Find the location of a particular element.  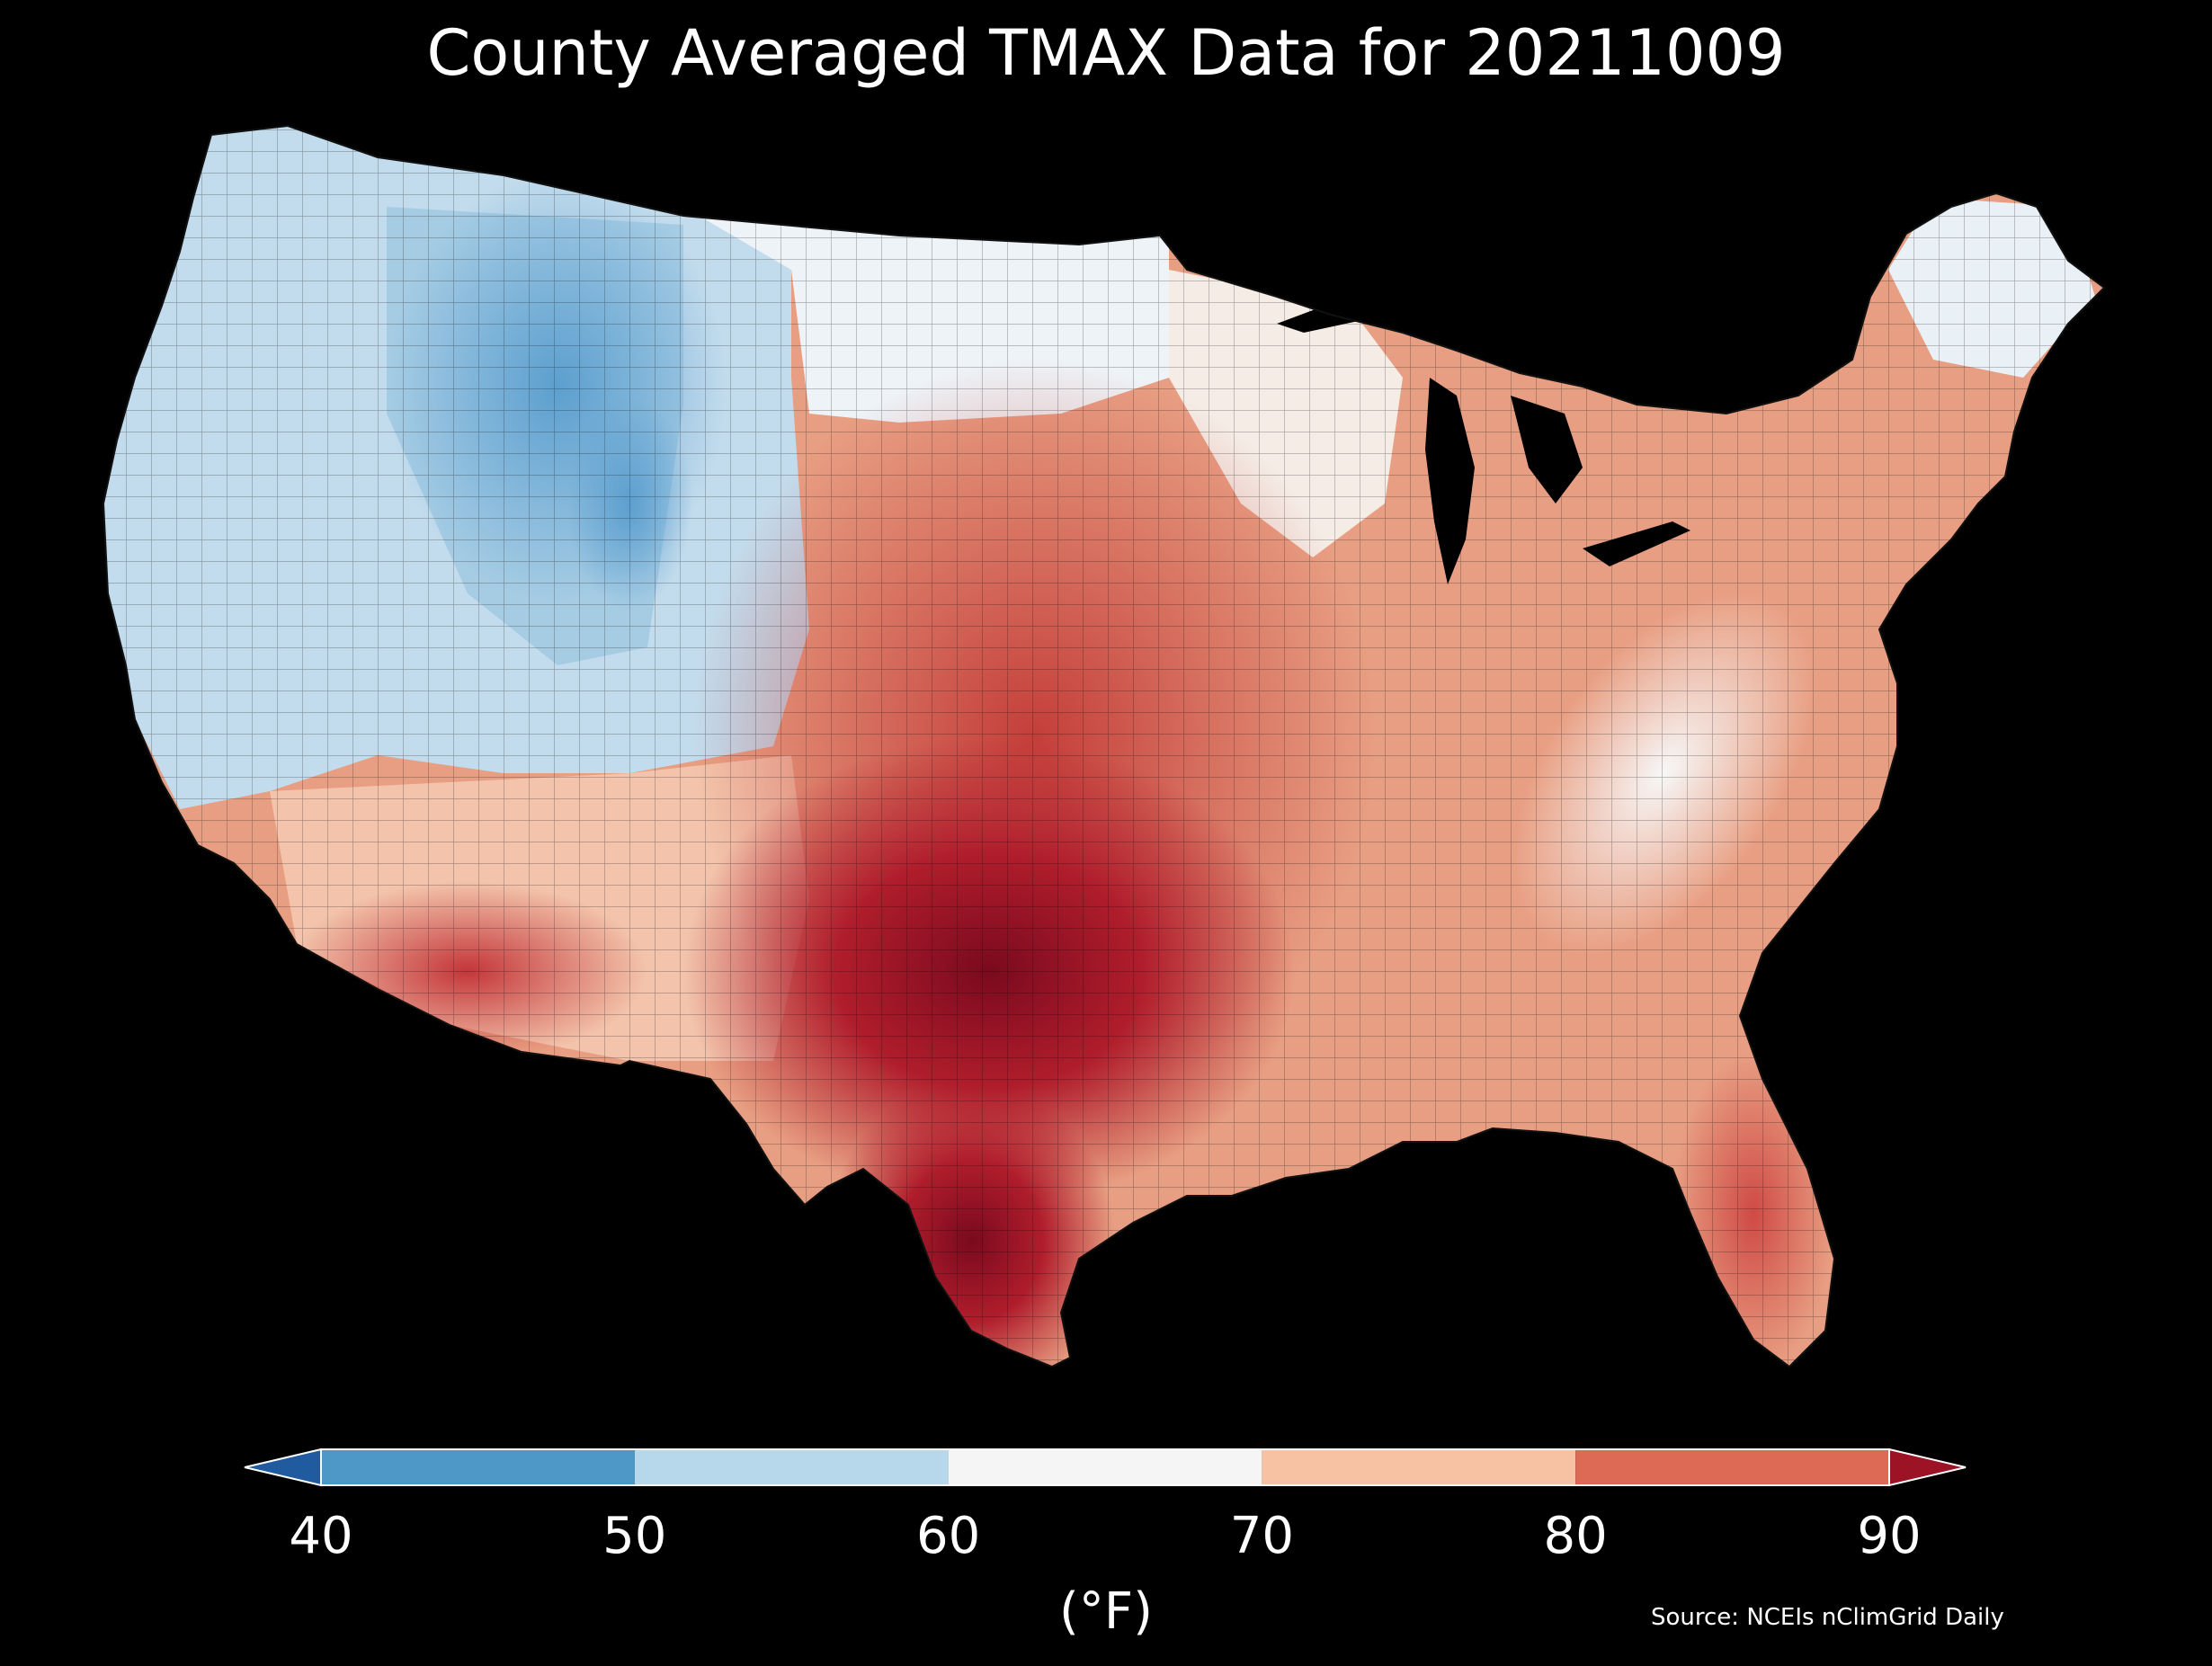

colorbar-tick-label: 70 is located at coordinates (1262, 1536).